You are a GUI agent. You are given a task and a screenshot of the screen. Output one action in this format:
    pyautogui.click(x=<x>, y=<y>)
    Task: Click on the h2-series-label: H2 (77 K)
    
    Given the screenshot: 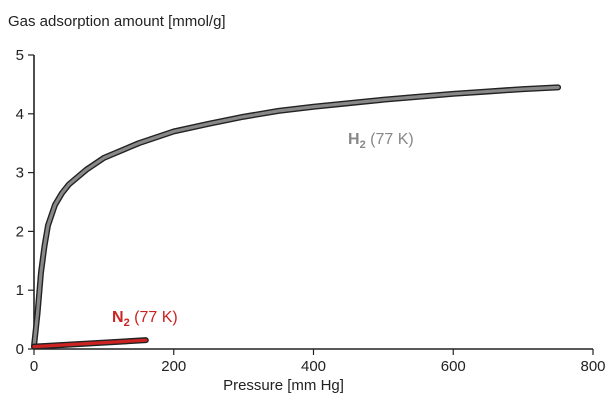 What is the action you would take?
    pyautogui.click(x=381, y=141)
    